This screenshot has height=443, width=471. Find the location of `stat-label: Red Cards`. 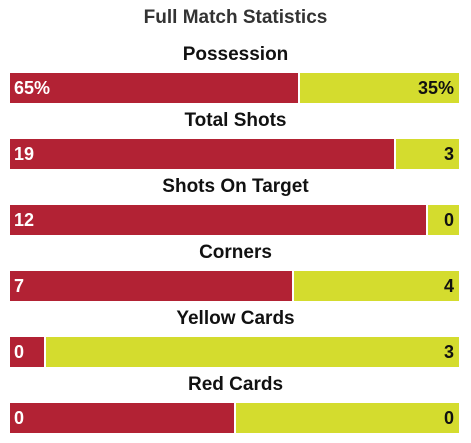

stat-label: Red Cards is located at coordinates (235, 384).